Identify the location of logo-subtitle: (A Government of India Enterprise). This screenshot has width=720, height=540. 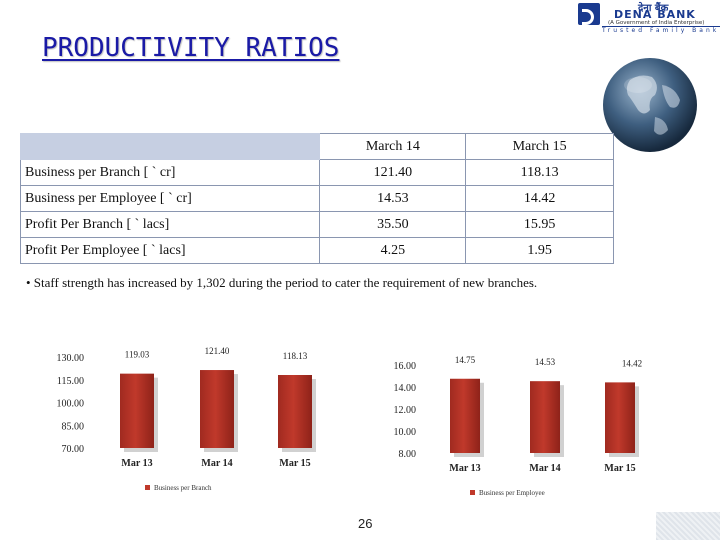
(656, 23).